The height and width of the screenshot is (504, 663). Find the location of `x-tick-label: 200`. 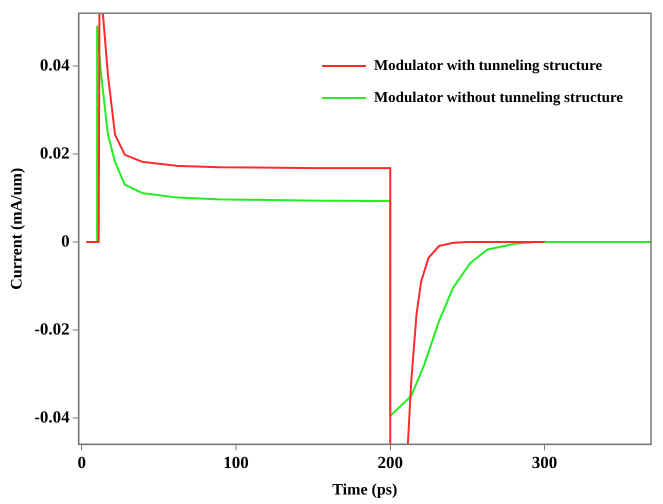

x-tick-label: 200 is located at coordinates (391, 462).